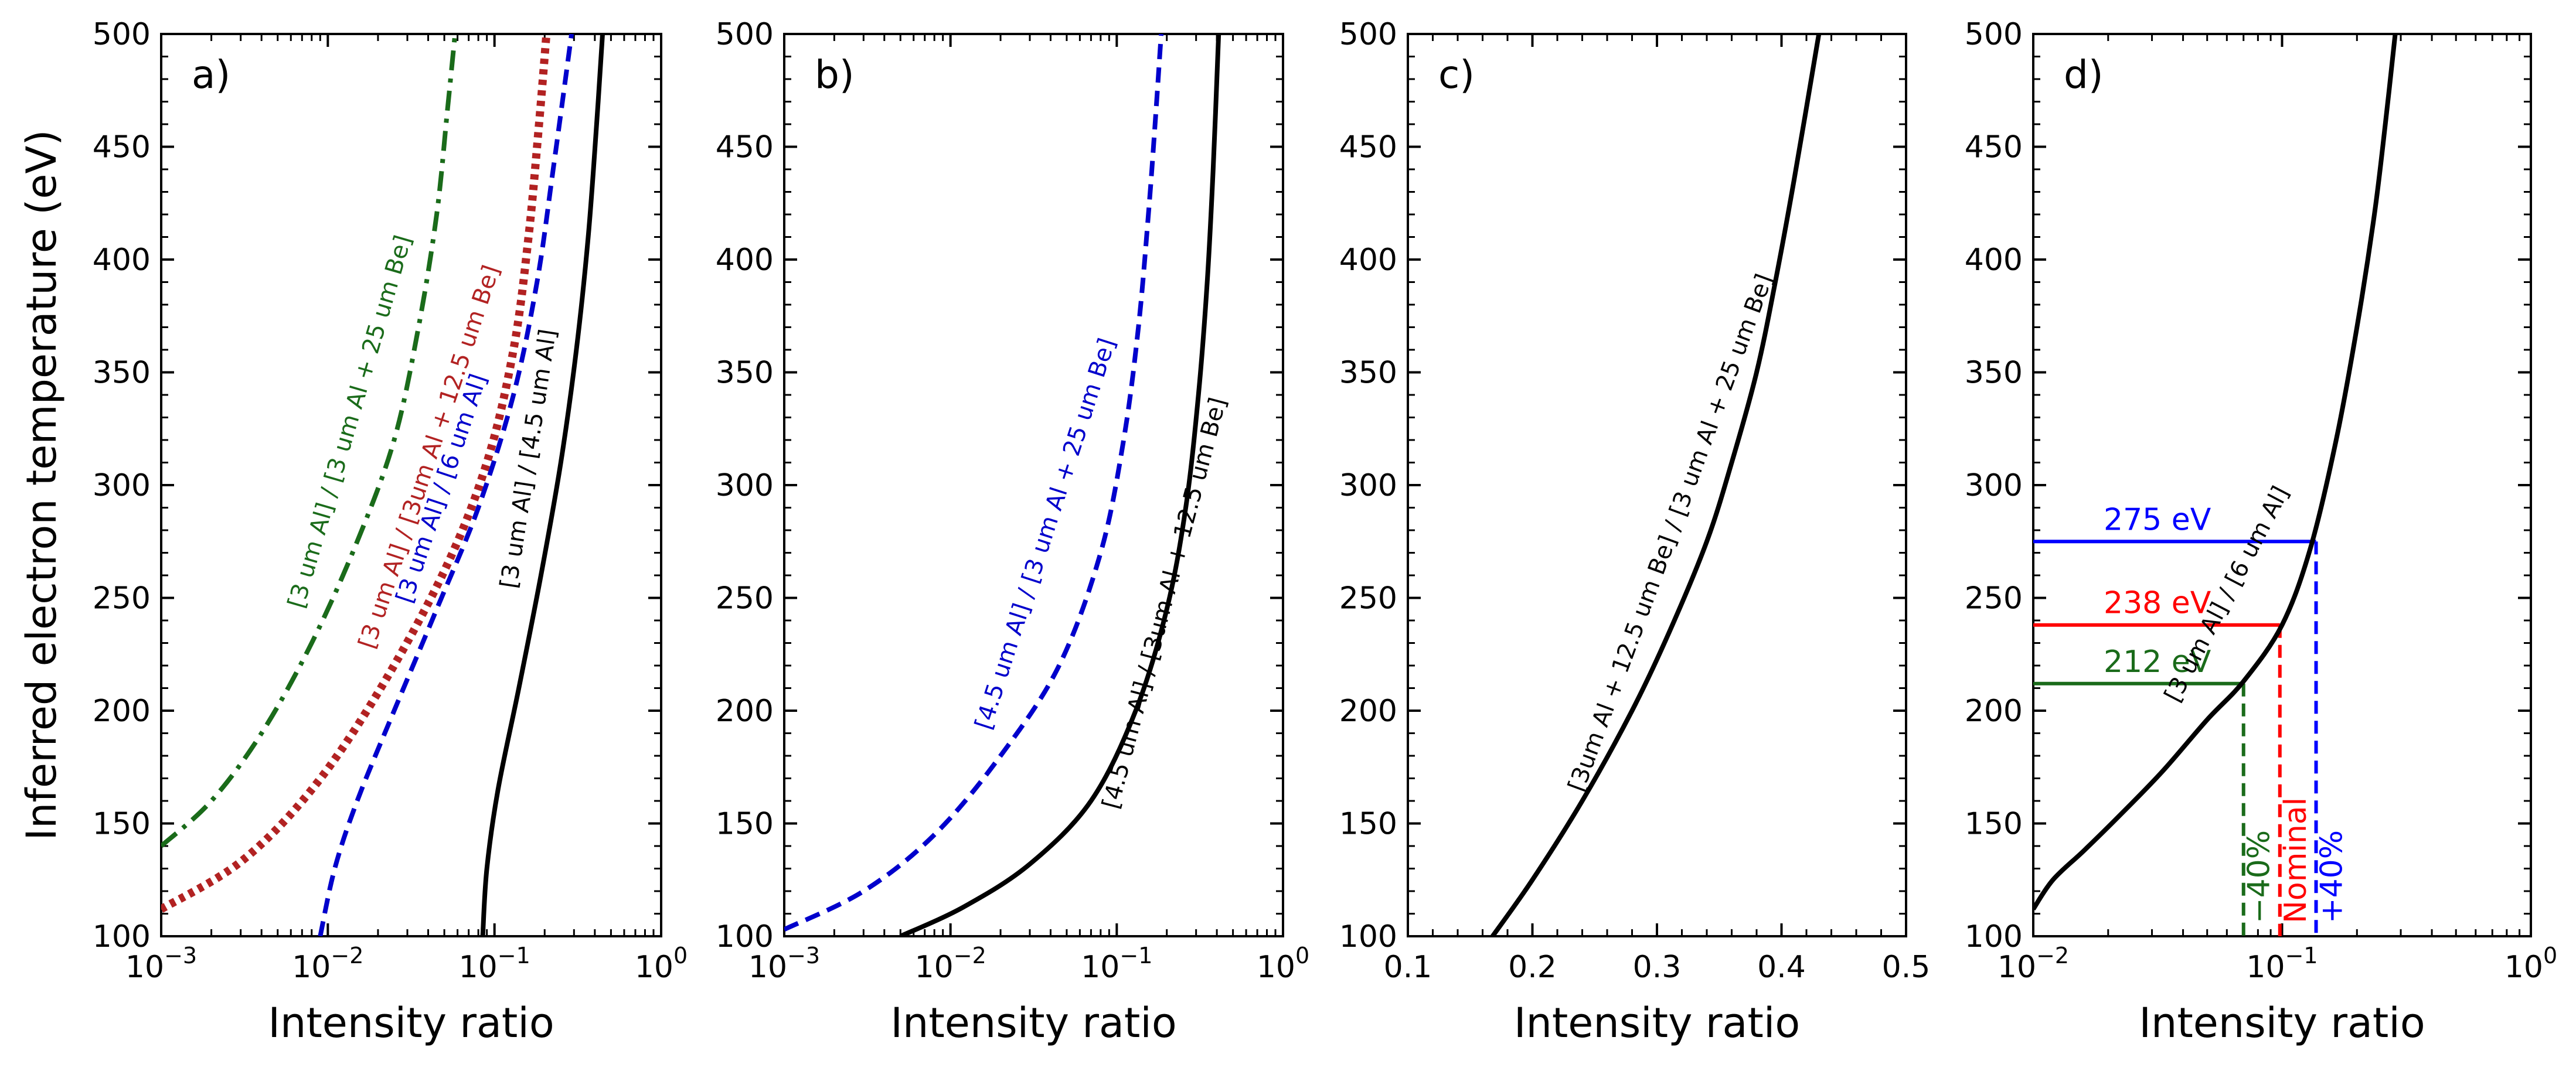  Describe the element at coordinates (1532, 967) in the screenshot. I see `x-tick-label: 0.2` at that location.